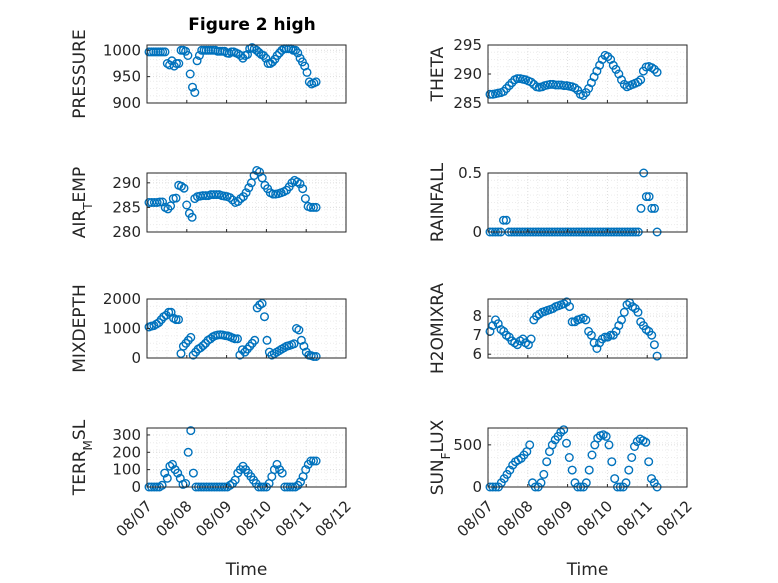 The image size is (778, 583). What do you see at coordinates (514, 518) in the screenshot?
I see `x-tick-label: 08/08` at bounding box center [514, 518].